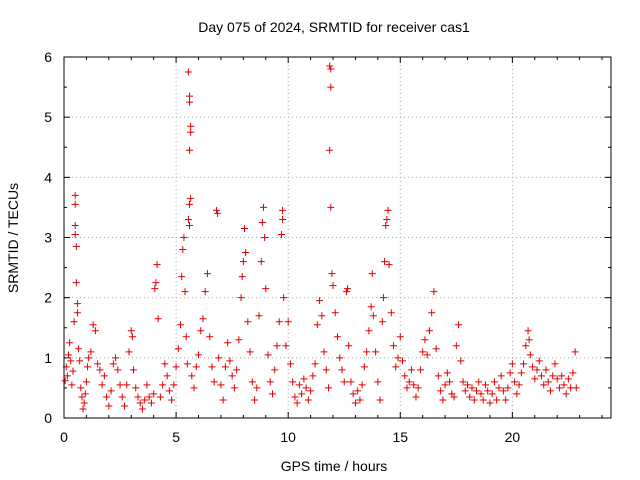  I want to click on y-tick-label: 1, so click(48, 358).